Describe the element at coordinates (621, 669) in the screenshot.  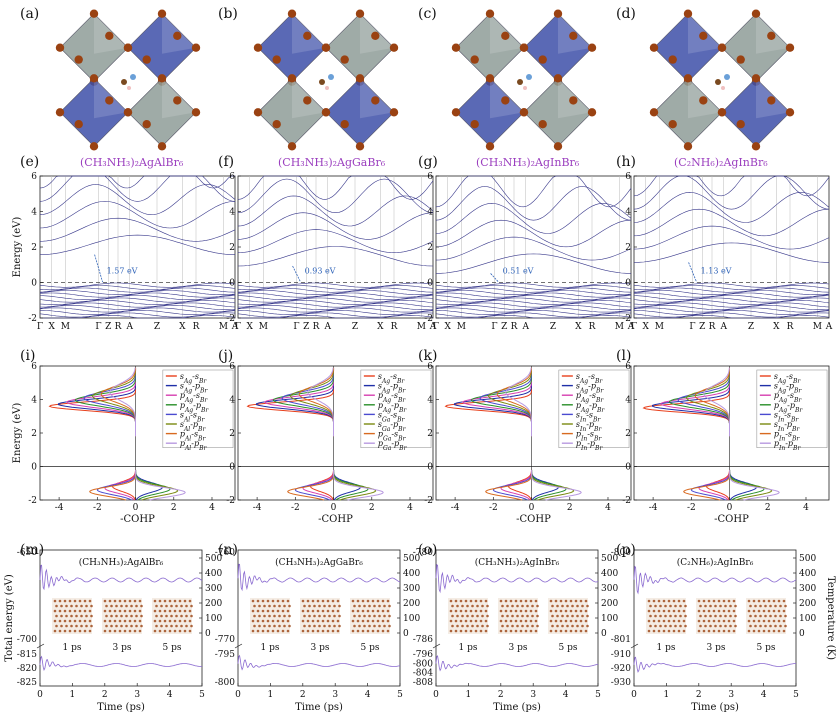
I see `energy-tick-label: -920` at that location.